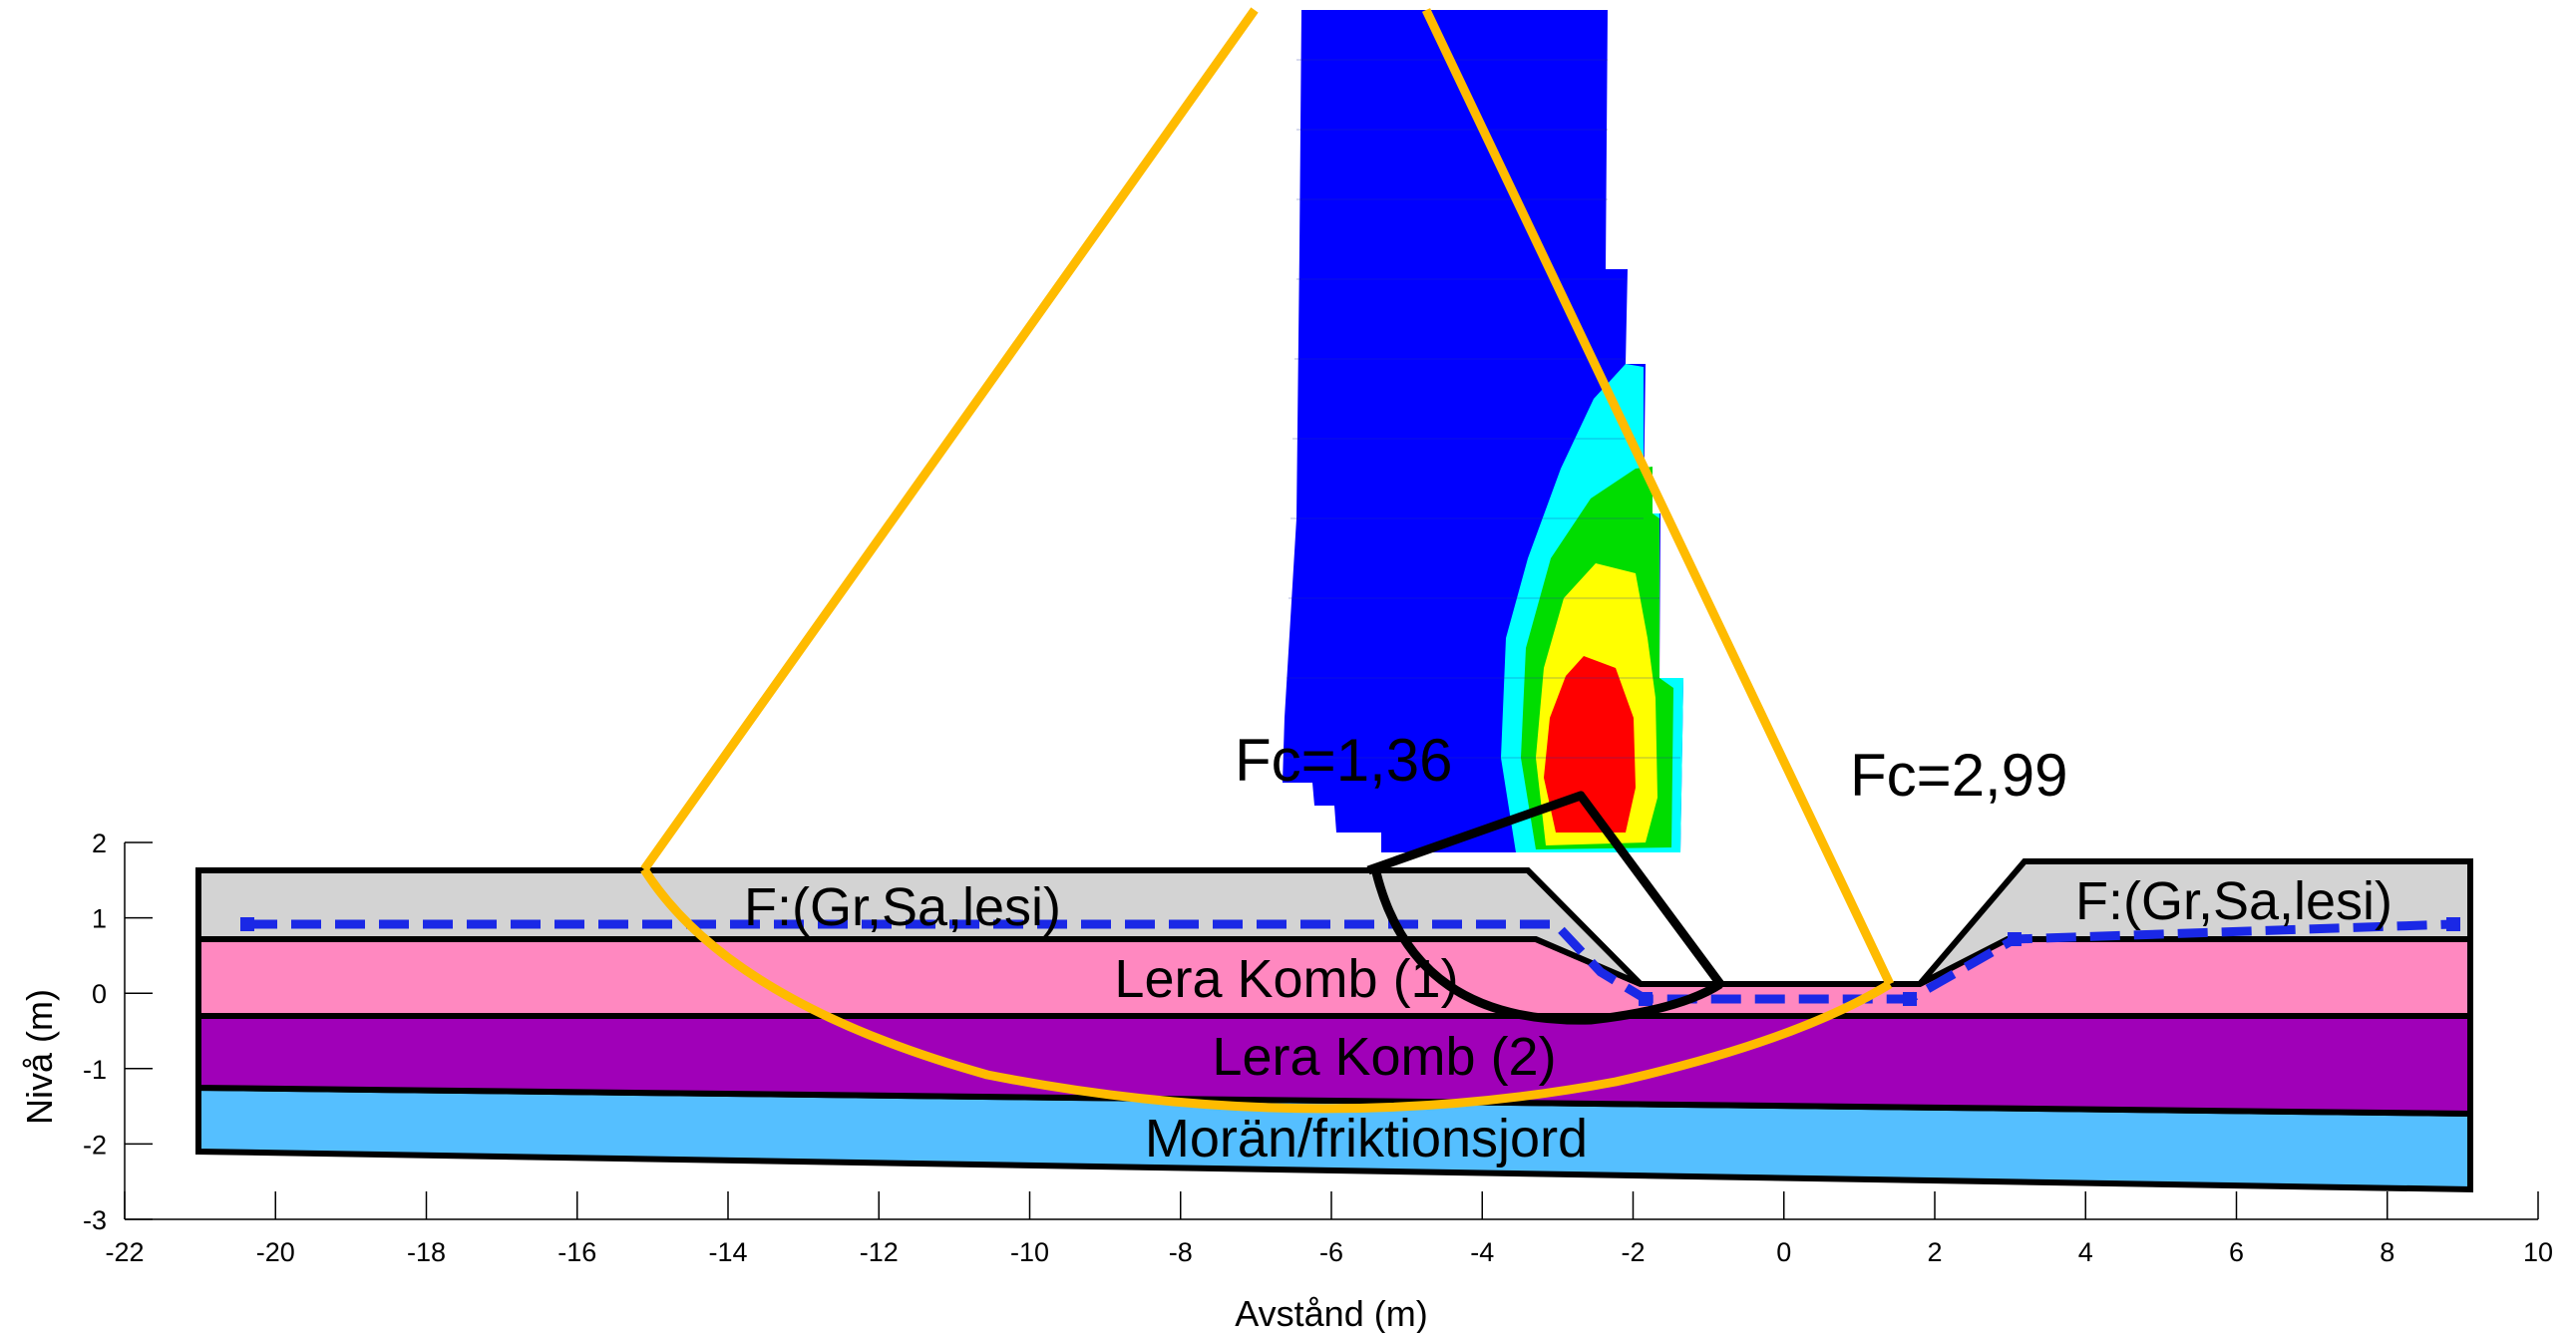  Describe the element at coordinates (99, 843) in the screenshot. I see `y-tick-label: 2` at that location.